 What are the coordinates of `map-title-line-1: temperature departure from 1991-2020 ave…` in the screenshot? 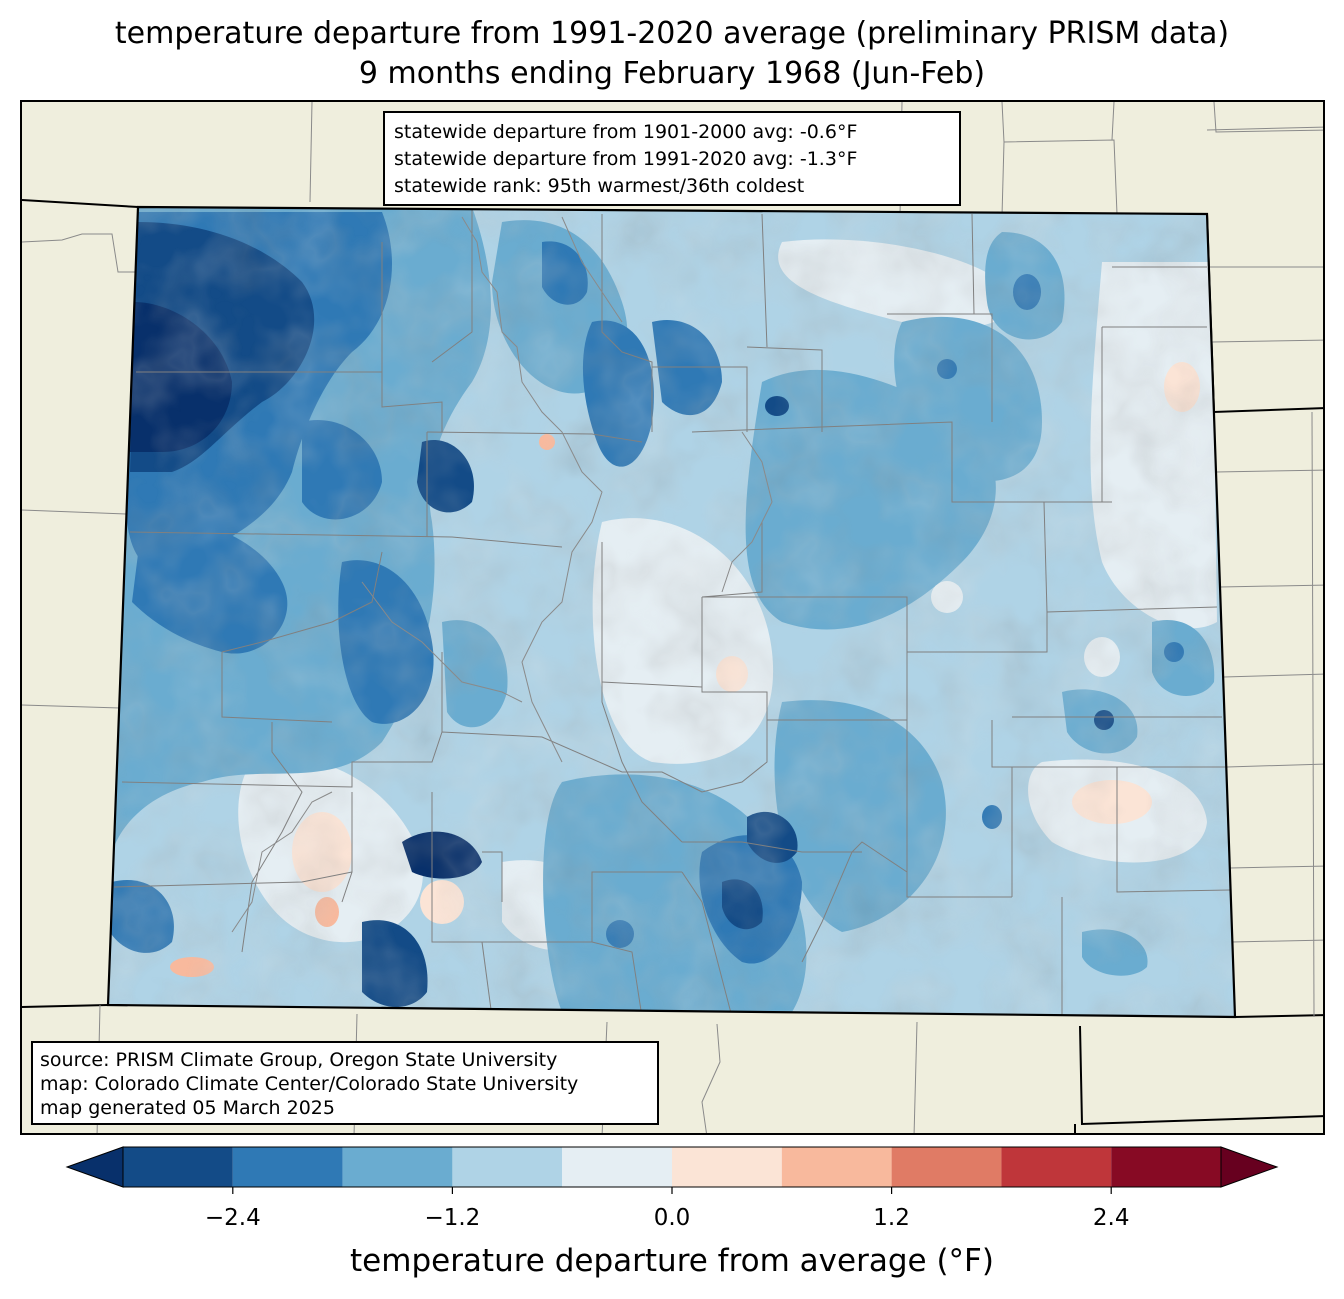 It's located at (672, 33).